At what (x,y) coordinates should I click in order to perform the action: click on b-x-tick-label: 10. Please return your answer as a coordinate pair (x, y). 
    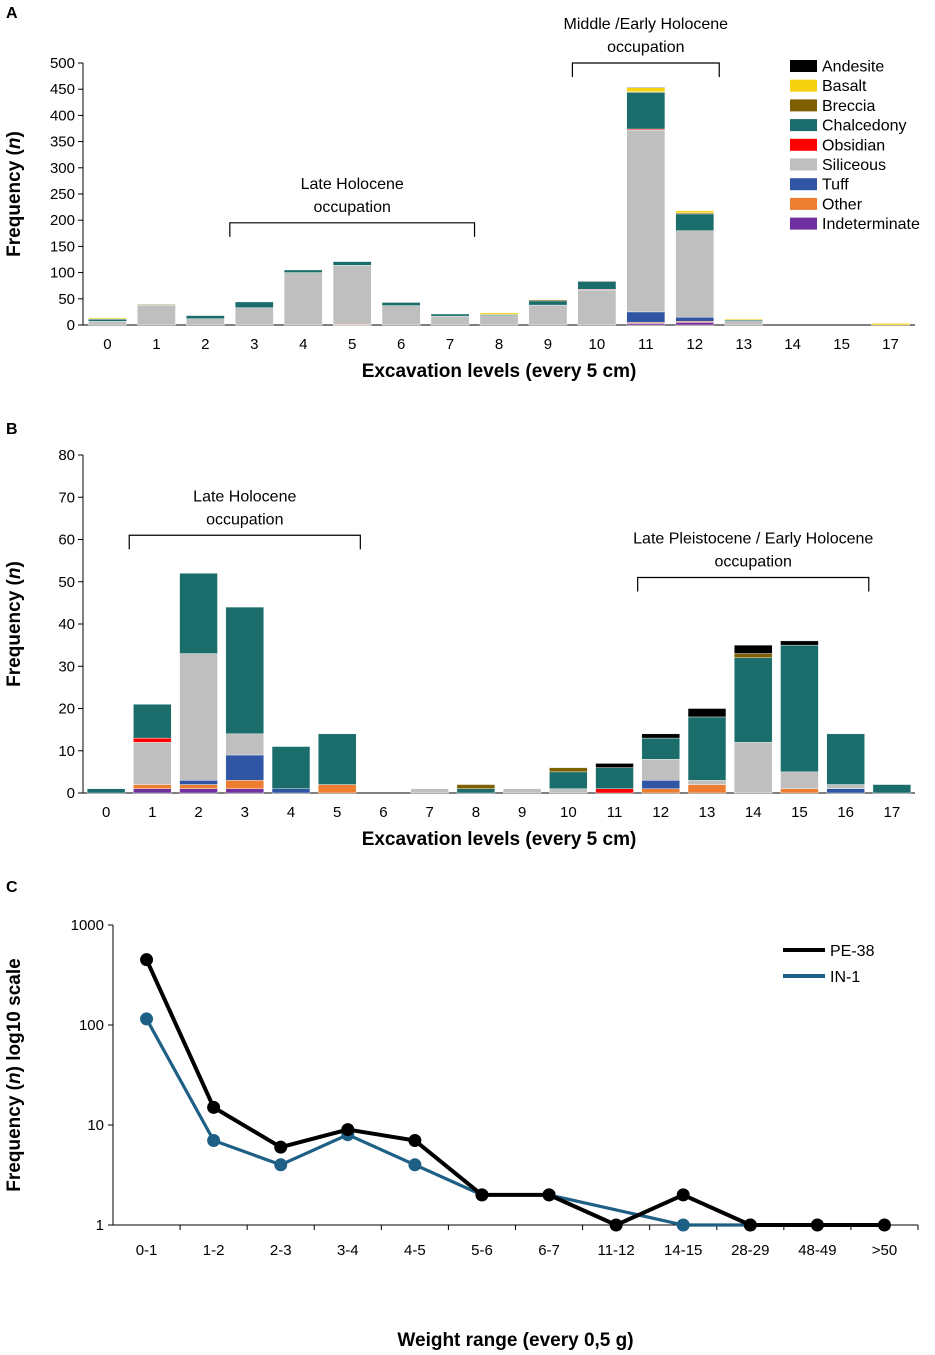
    Looking at the image, I should click on (568, 812).